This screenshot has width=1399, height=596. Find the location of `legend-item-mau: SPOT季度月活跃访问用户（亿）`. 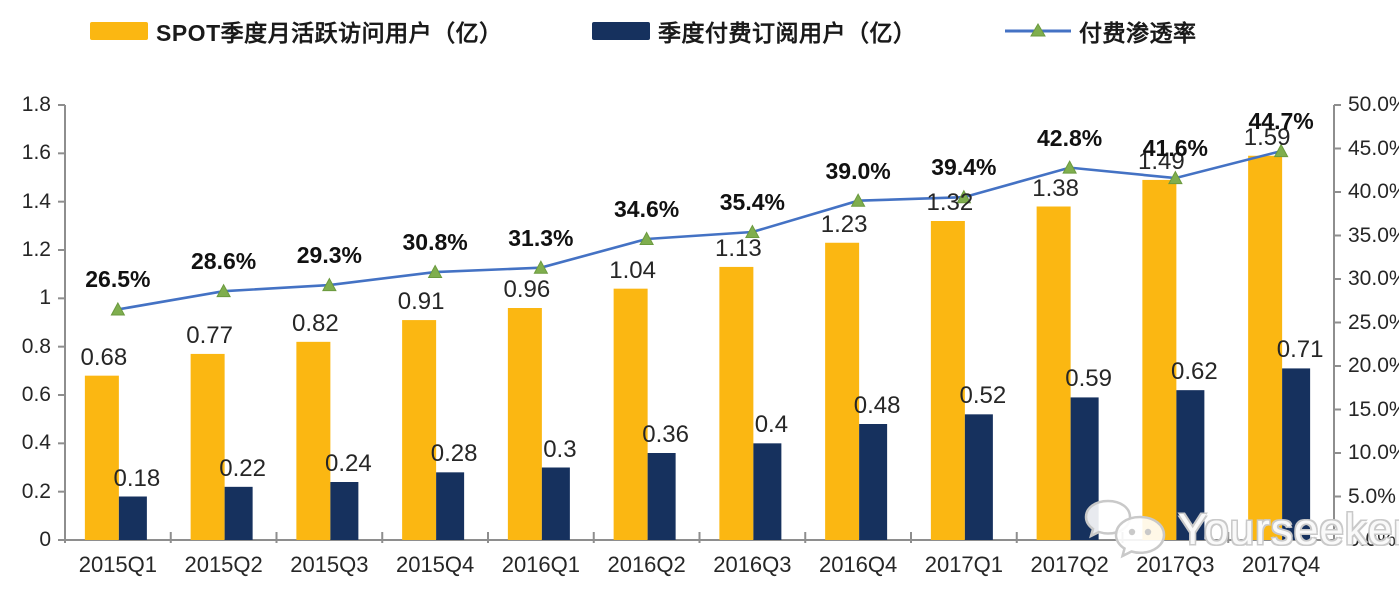

legend-item-mau: SPOT季度月活跃访问用户（亿） is located at coordinates (296, 31).